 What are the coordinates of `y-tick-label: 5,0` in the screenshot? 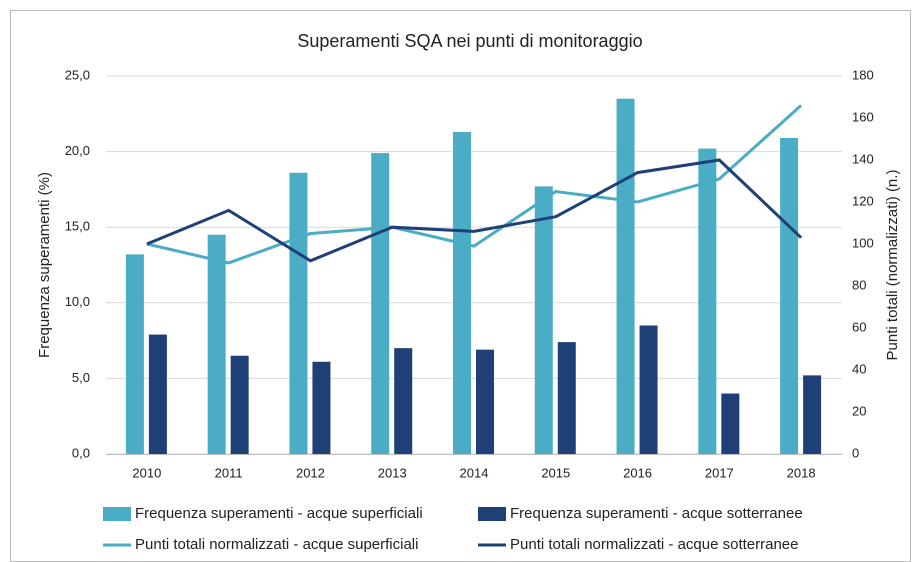 It's located at (81, 377).